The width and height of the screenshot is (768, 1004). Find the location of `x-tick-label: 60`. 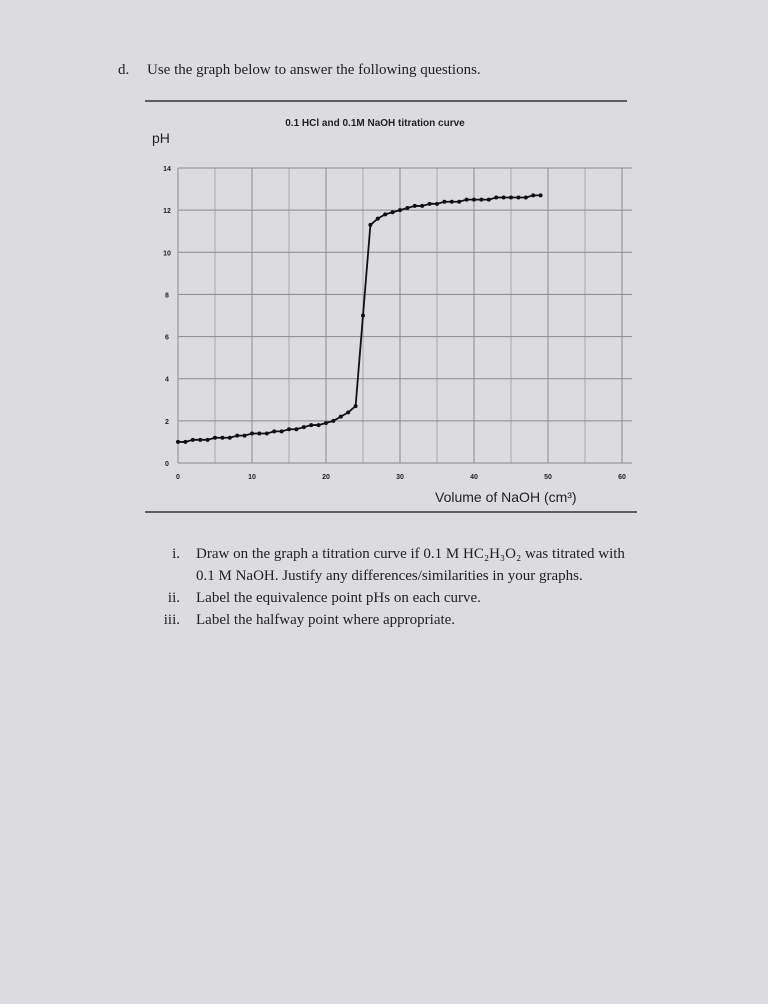

x-tick-label: 60 is located at coordinates (622, 477).